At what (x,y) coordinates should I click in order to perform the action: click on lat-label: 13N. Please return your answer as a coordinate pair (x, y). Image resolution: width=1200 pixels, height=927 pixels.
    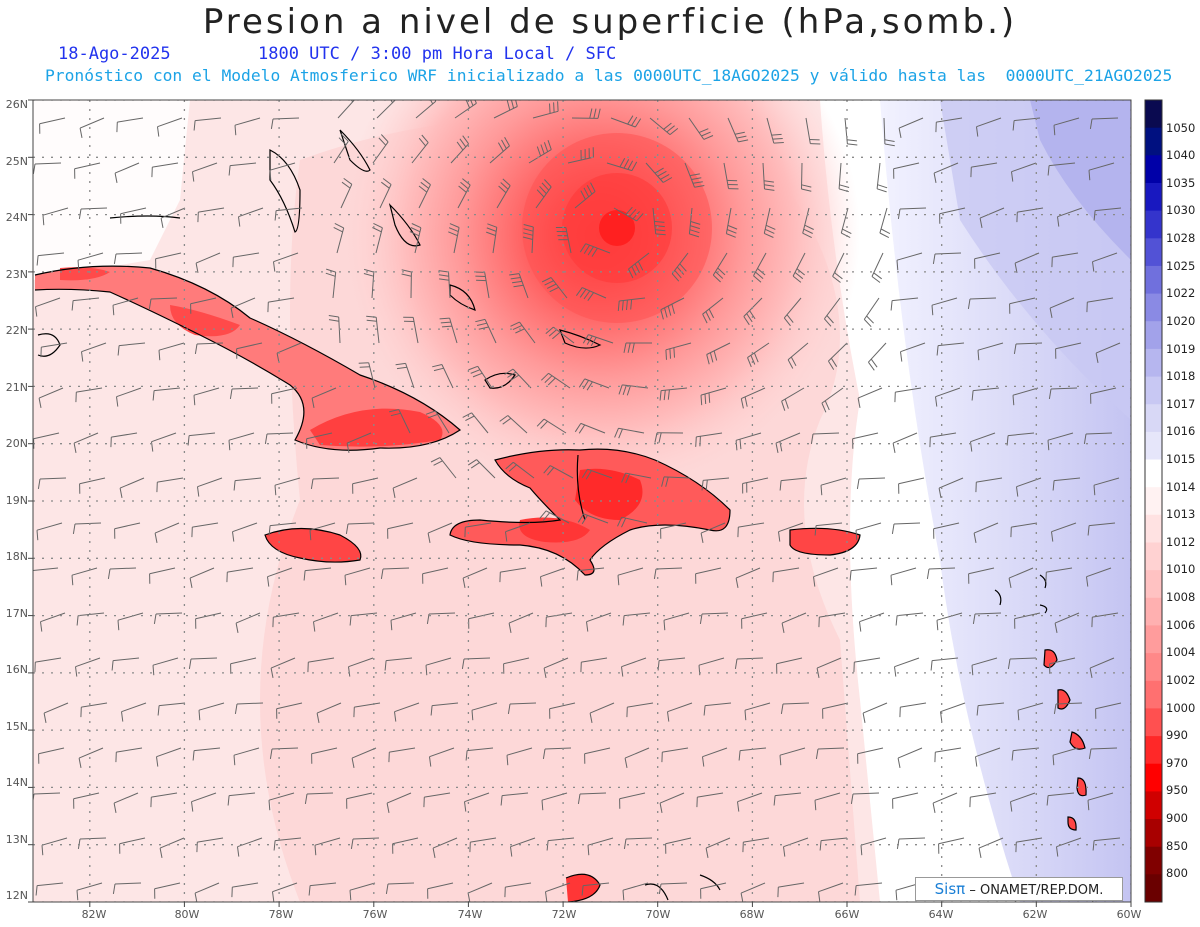
    Looking at the image, I should click on (17, 839).